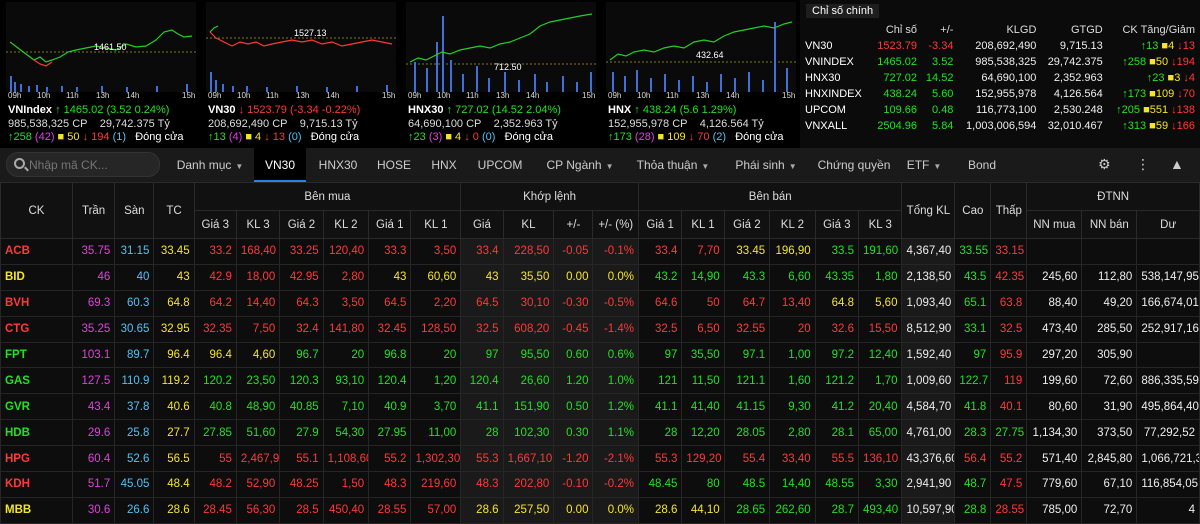 The height and width of the screenshot is (524, 1200). Describe the element at coordinates (880, 484) in the screenshot. I see `ask-volume: 3,30` at that location.